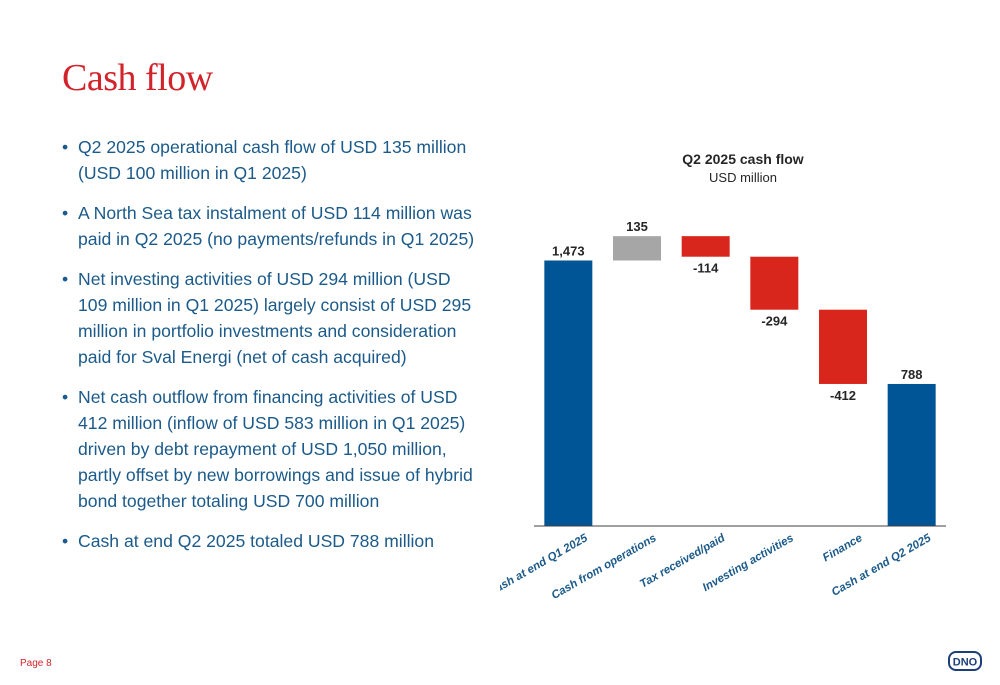 Image resolution: width=1000 pixels, height=685 pixels. I want to click on page-number: Page 8, so click(36, 663).